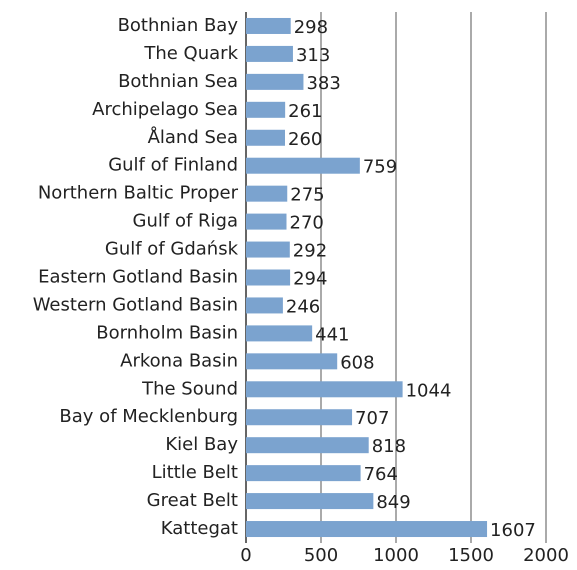  Describe the element at coordinates (313, 55) in the screenshot. I see `value-label: 313` at that location.